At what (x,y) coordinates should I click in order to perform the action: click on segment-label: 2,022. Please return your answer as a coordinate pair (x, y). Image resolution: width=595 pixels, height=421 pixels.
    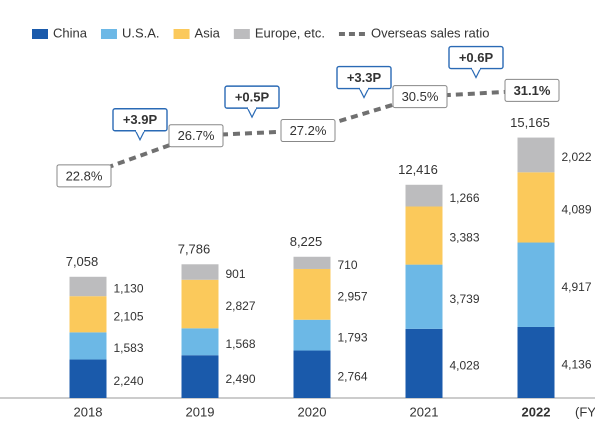
    Looking at the image, I should click on (577, 157).